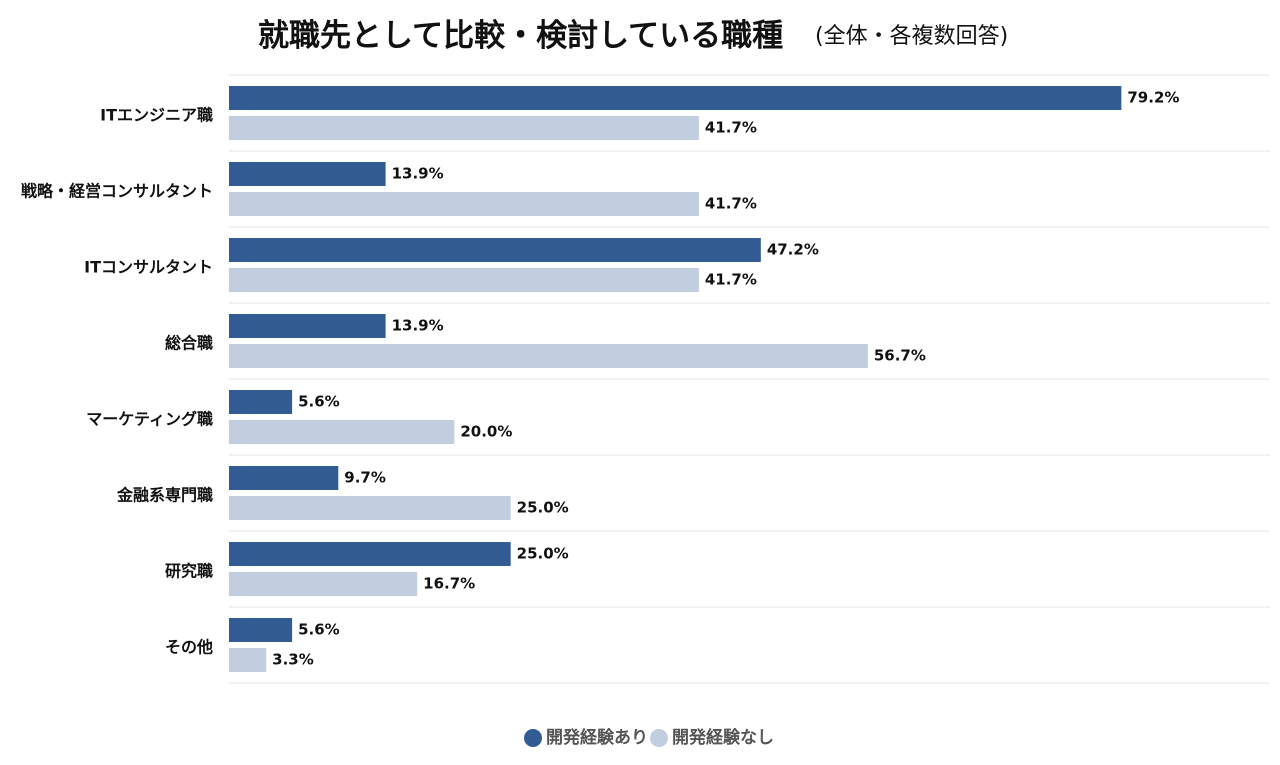  I want to click on category-label: 戦略・経営コンサルタント, so click(117, 191).